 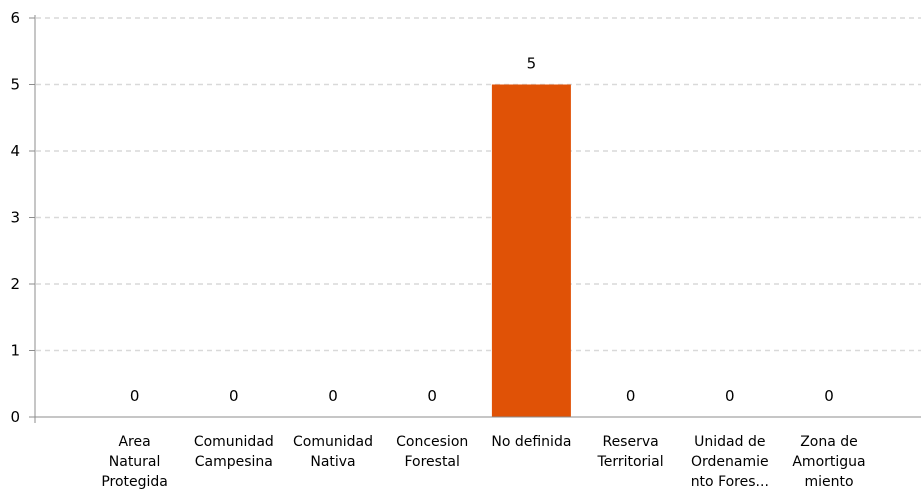 What do you see at coordinates (531, 442) in the screenshot?
I see `x-tick-label: No definida` at bounding box center [531, 442].